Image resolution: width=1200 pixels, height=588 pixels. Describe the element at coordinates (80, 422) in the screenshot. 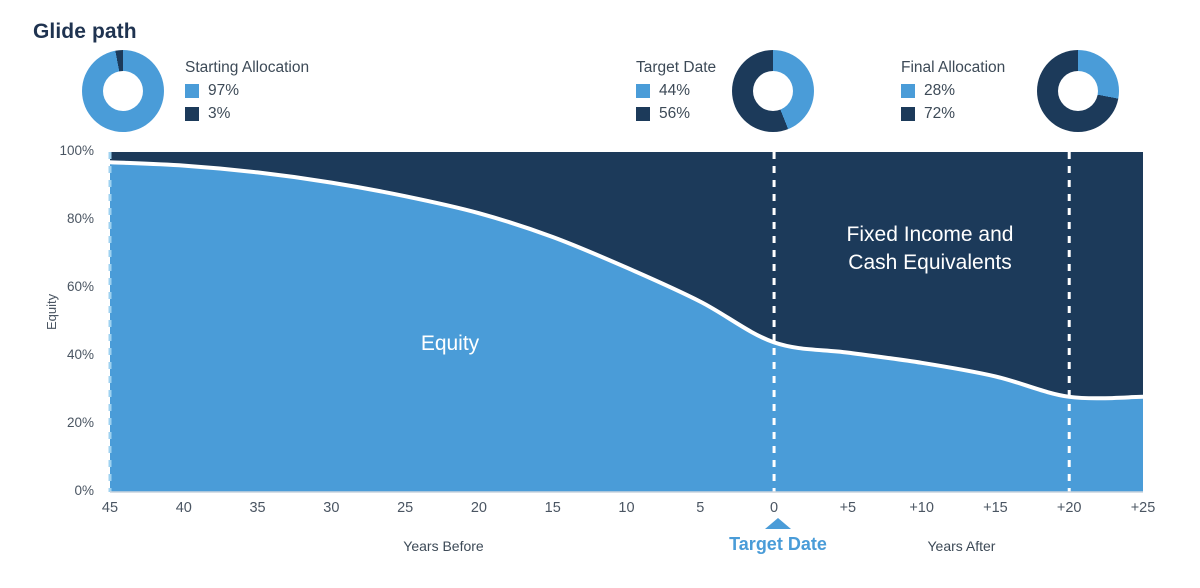

I see `y-axis-tick: 20%` at that location.